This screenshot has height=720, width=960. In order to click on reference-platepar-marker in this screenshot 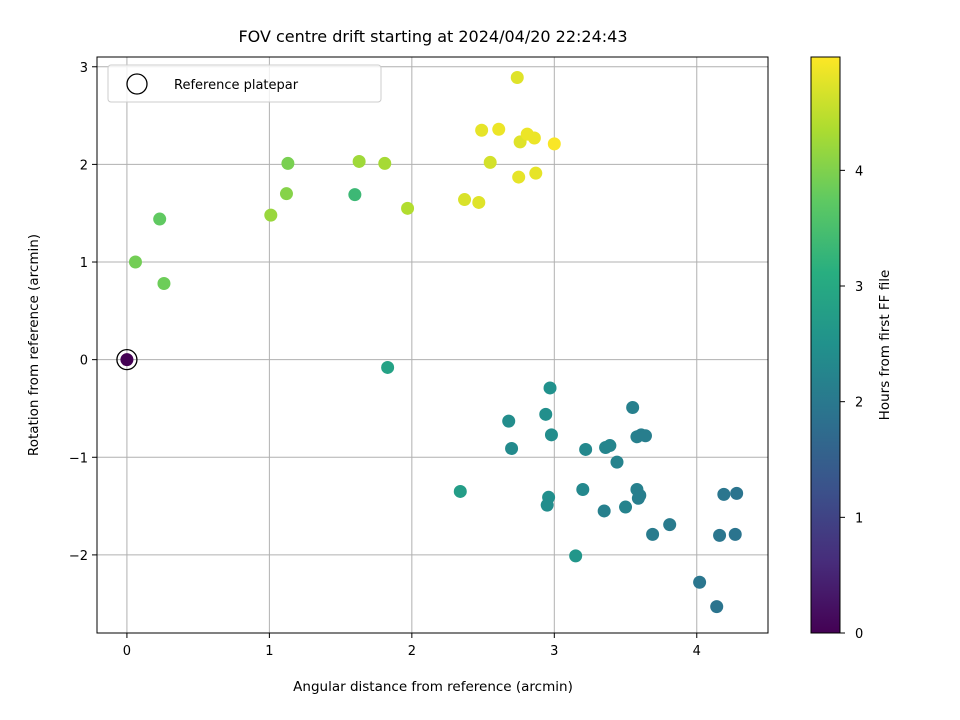, I will do `click(127, 359)`.